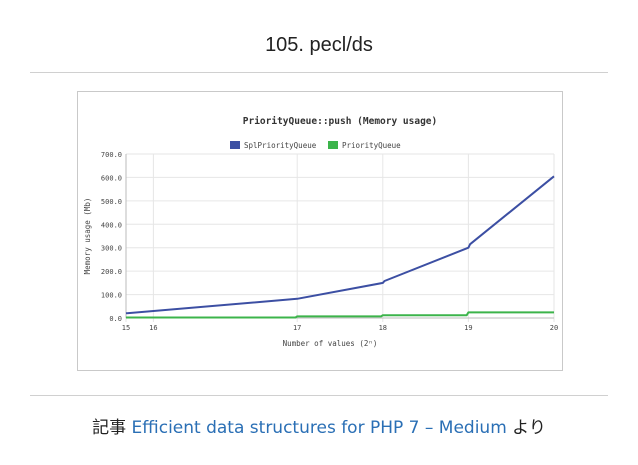 Image resolution: width=638 pixels, height=465 pixels. What do you see at coordinates (126, 328) in the screenshot?
I see `x-tick-label: 15` at bounding box center [126, 328].